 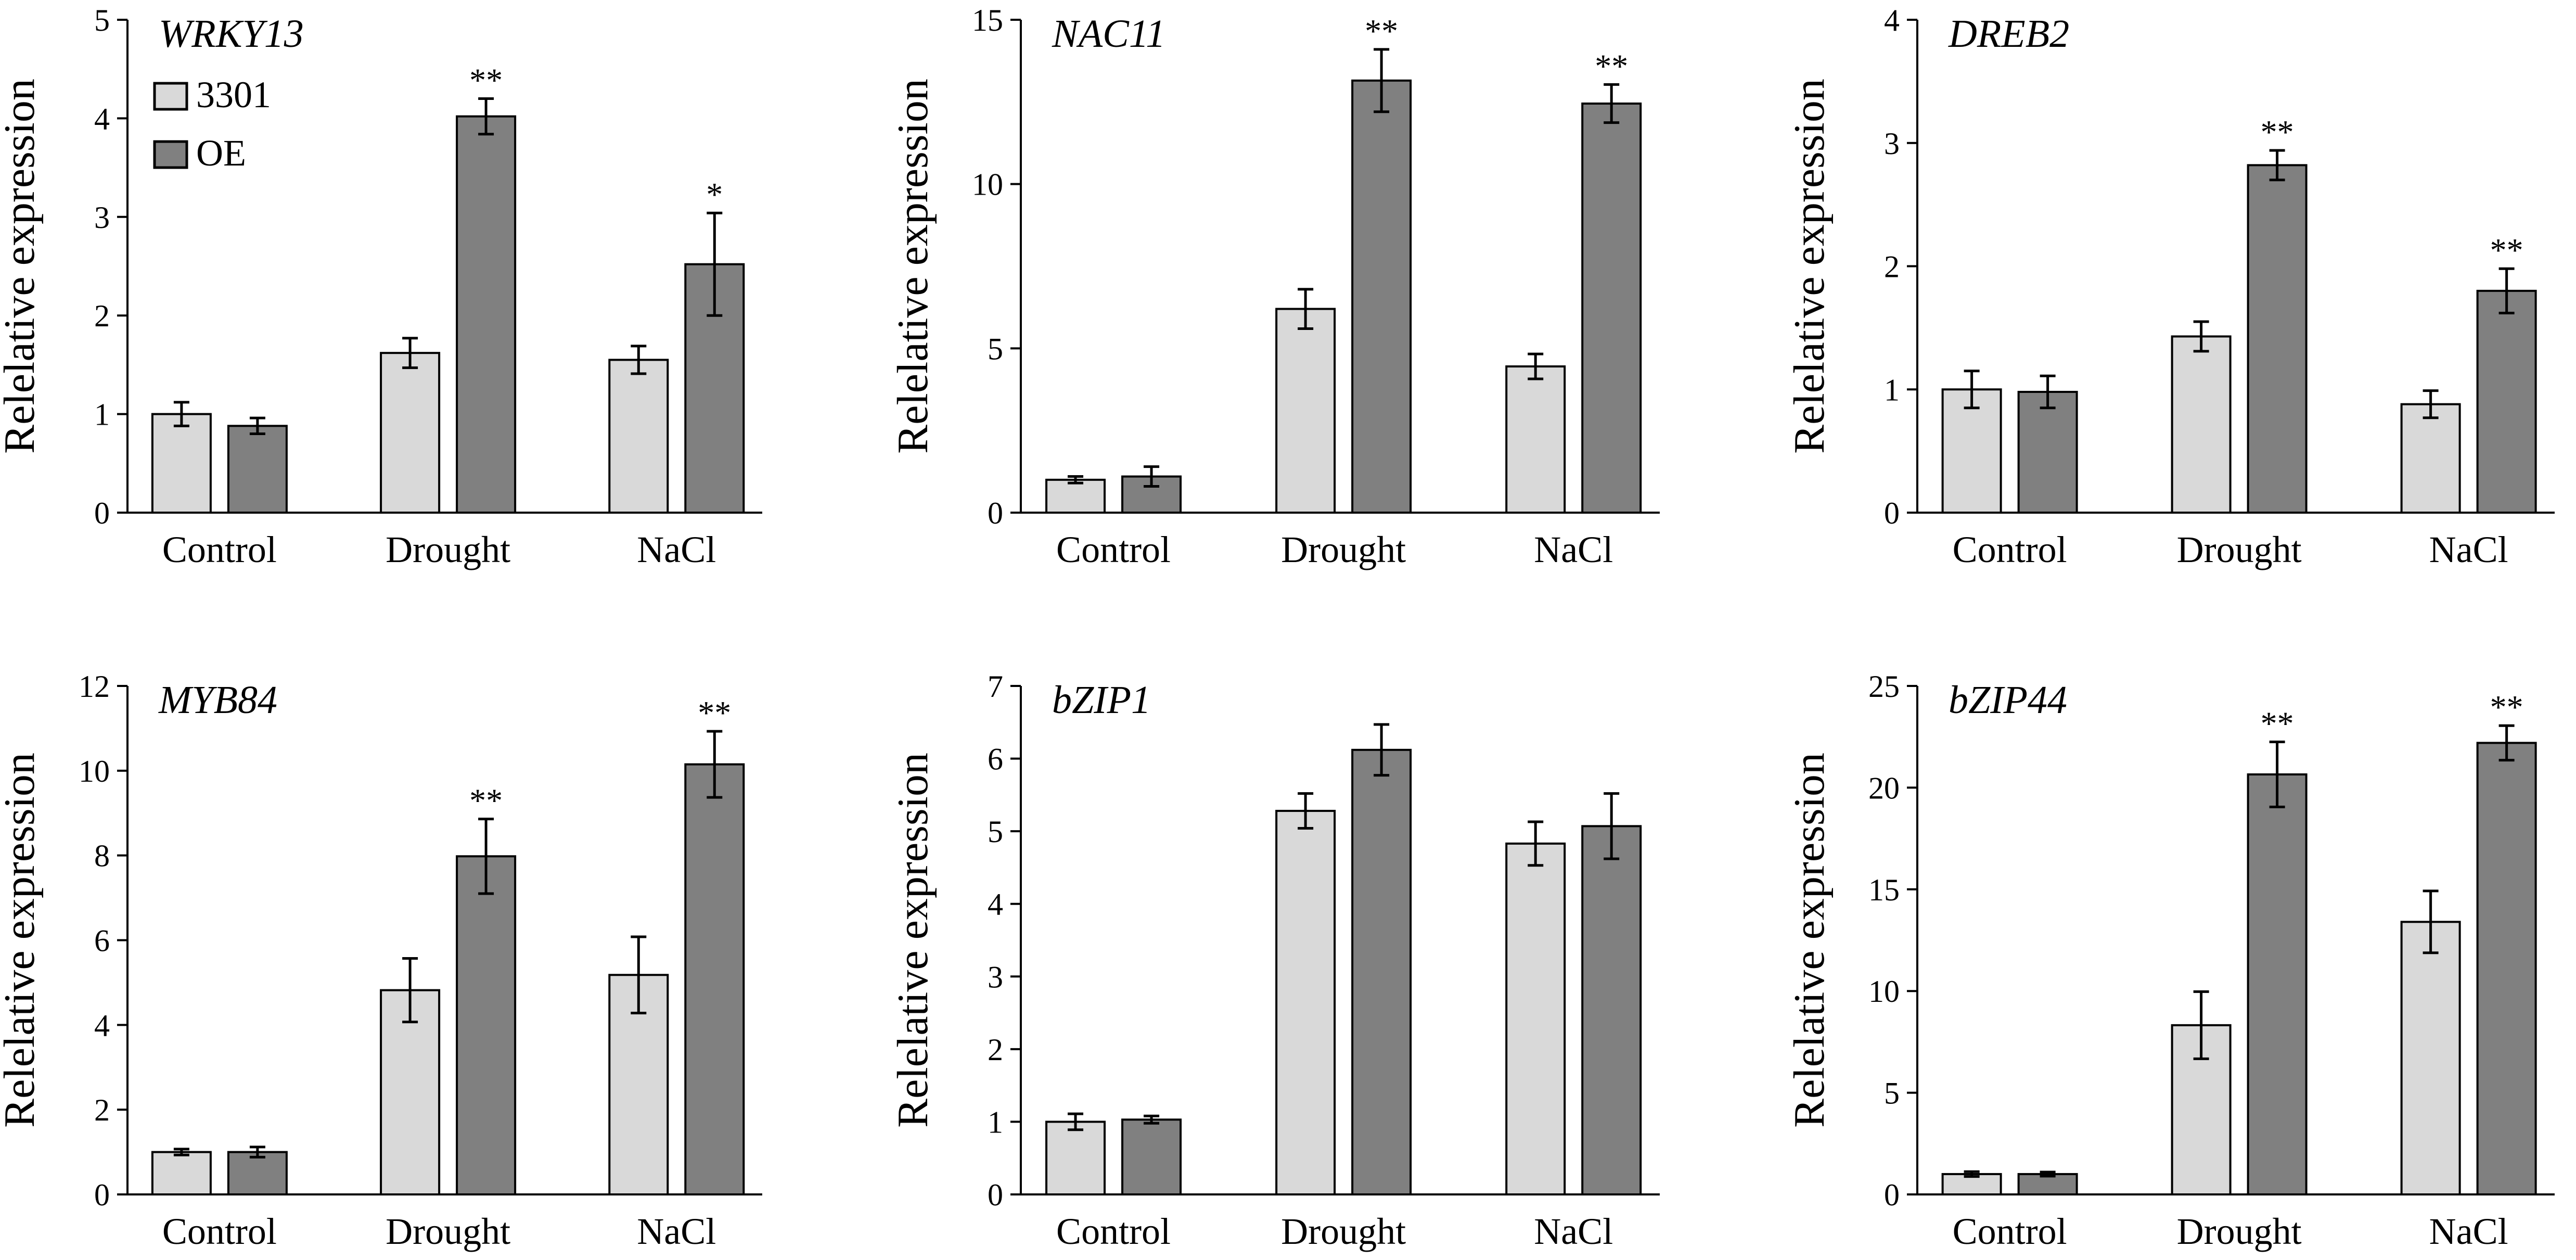 What do you see at coordinates (102, 856) in the screenshot?
I see `y-tick-label: 8` at bounding box center [102, 856].